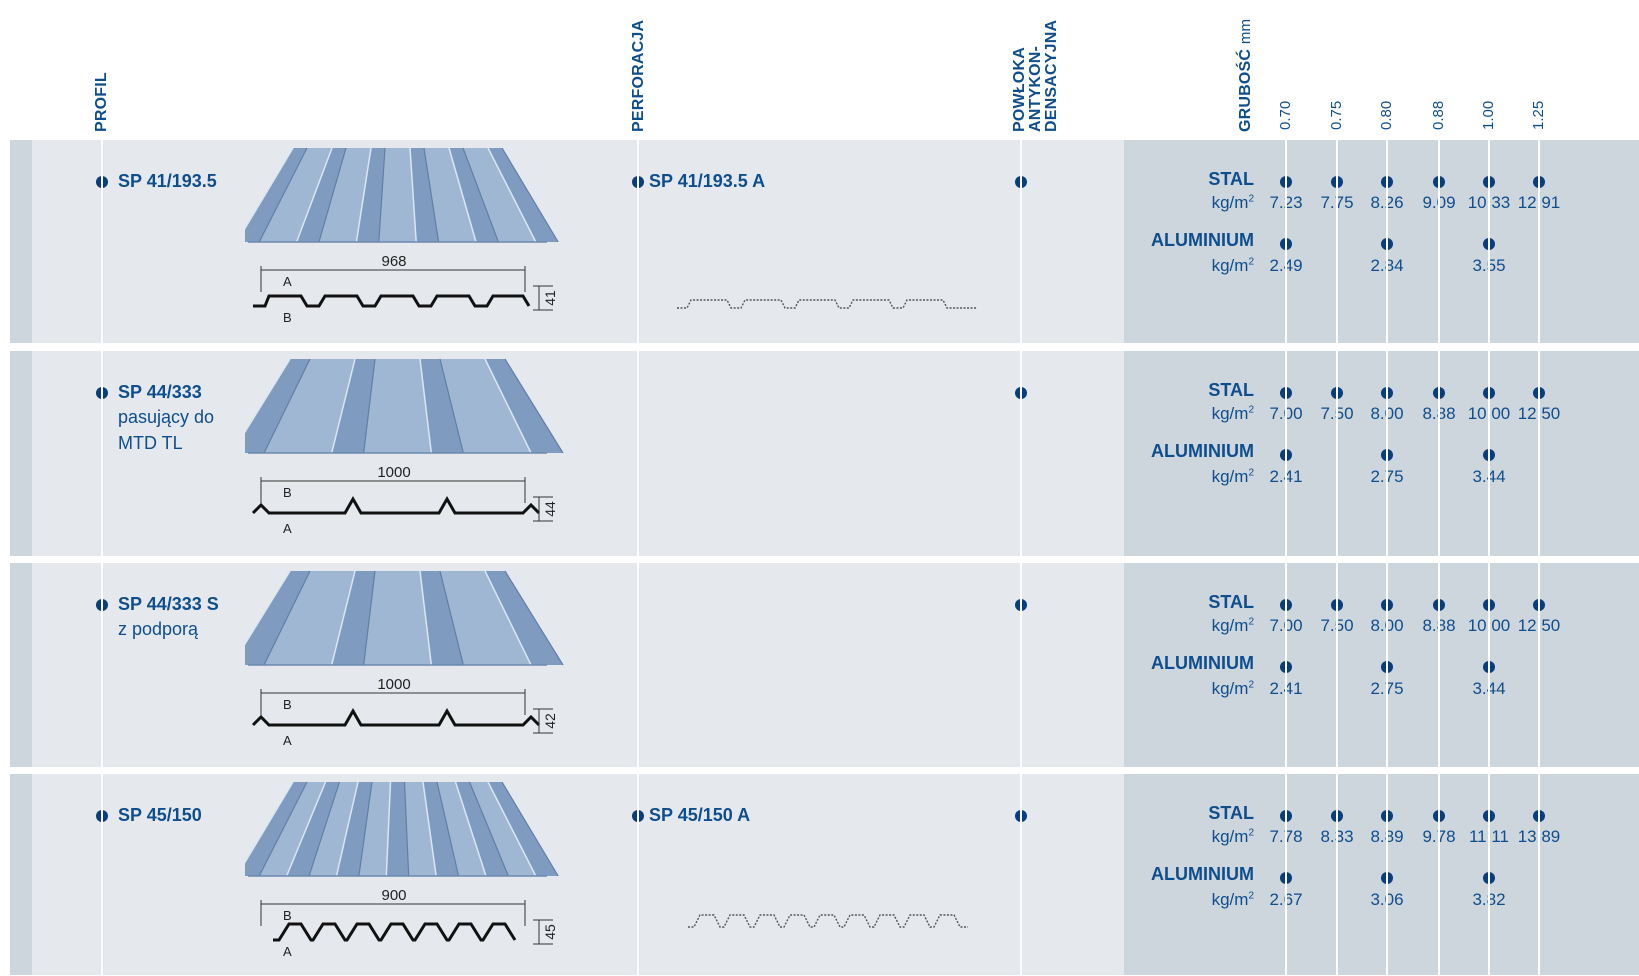  What do you see at coordinates (393, 895) in the screenshot?
I see `profile-width-label: 900` at bounding box center [393, 895].